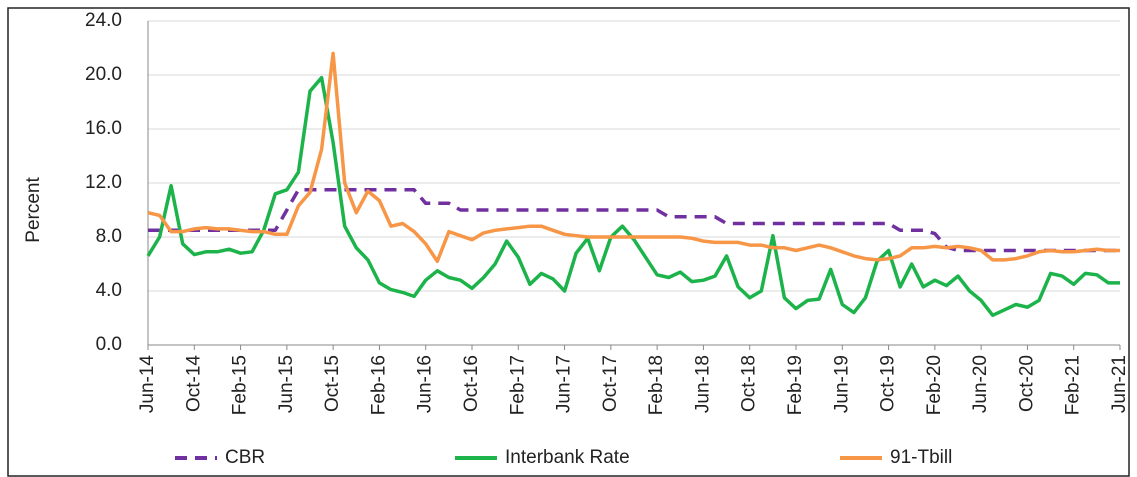 Image resolution: width=1137 pixels, height=477 pixels. Describe the element at coordinates (702, 384) in the screenshot. I see `x-tick-label: Jun-18` at that location.